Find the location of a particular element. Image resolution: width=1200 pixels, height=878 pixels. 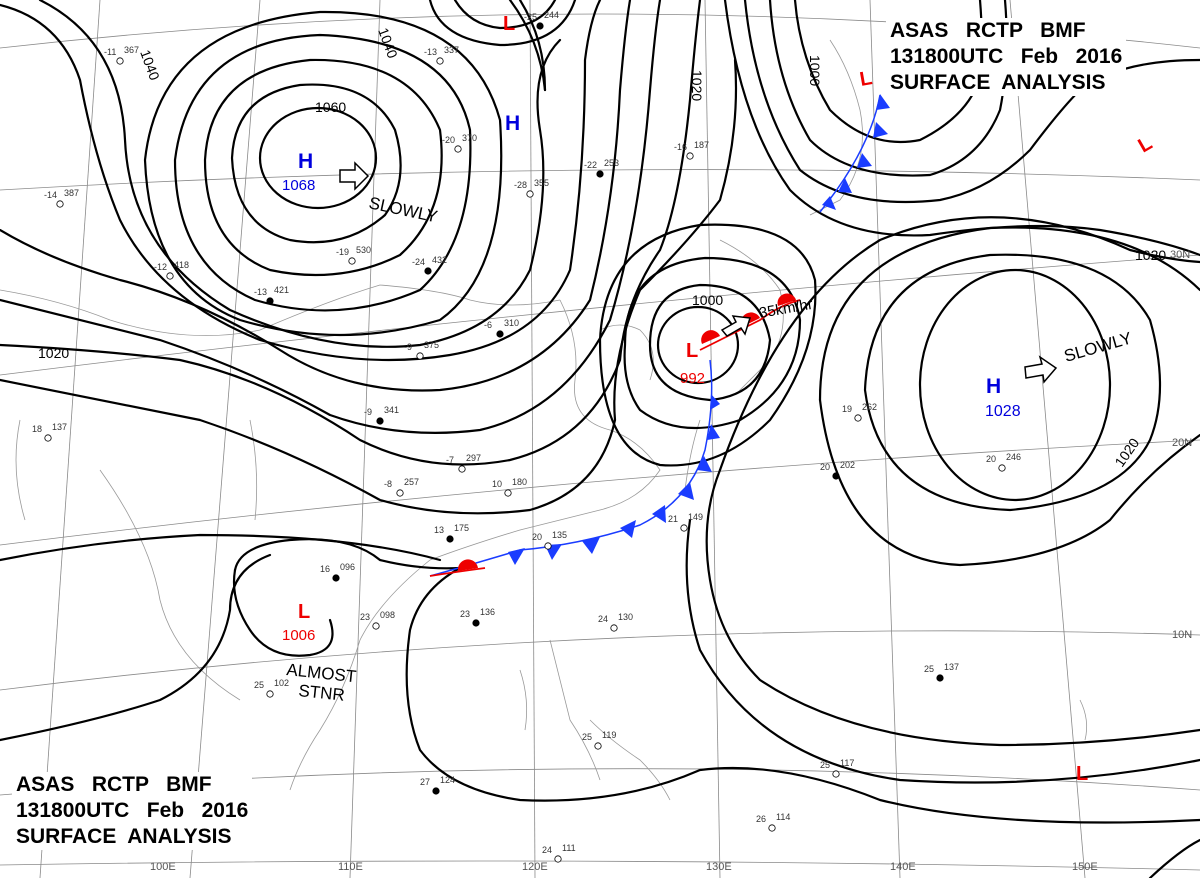

station-plot: -12 418 is located at coordinates (171, 270).